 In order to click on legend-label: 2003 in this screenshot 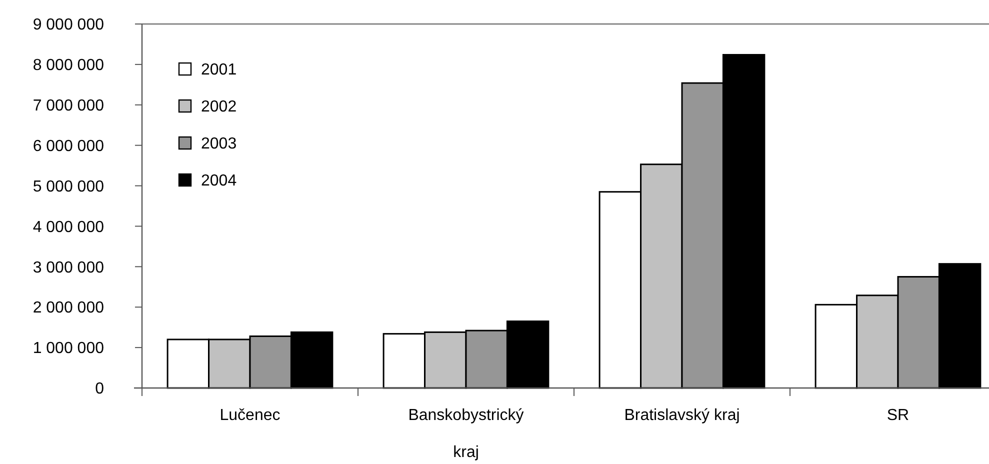, I will do `click(219, 144)`.